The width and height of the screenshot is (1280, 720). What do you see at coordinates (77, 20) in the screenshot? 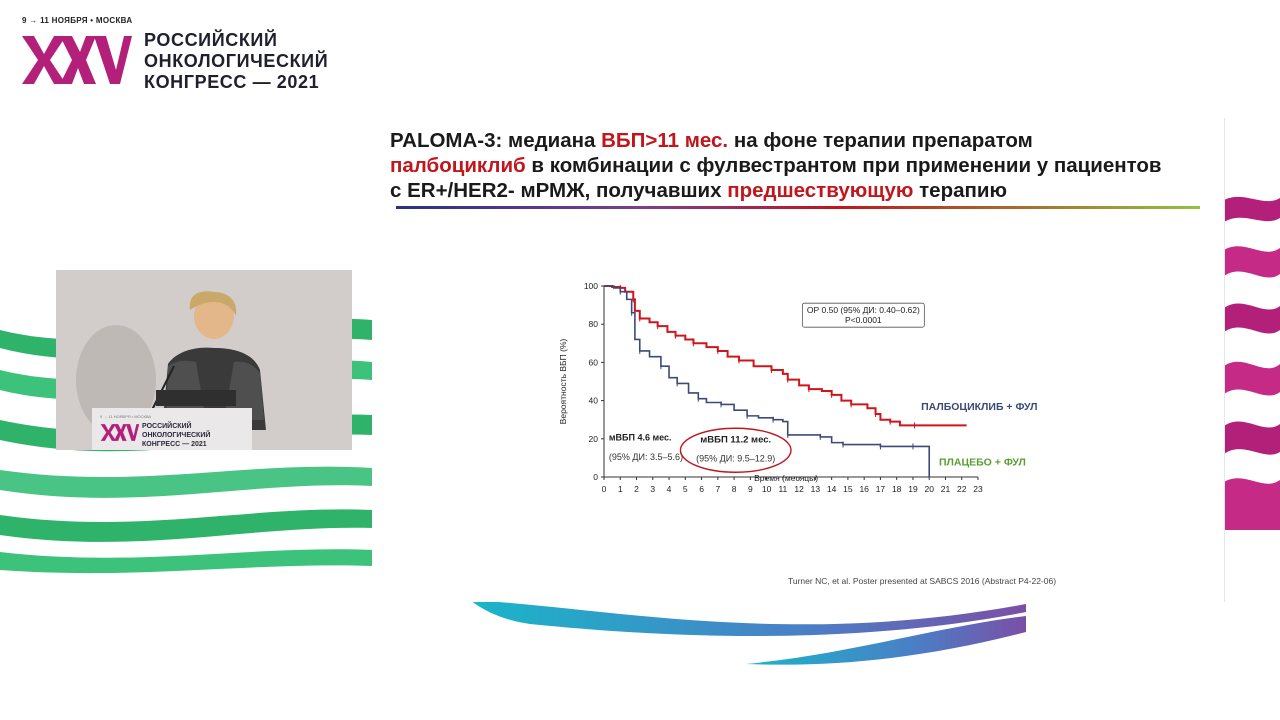
I see `event-dates: 9 → 11 НОЯБРЯ • МОСКВА` at bounding box center [77, 20].